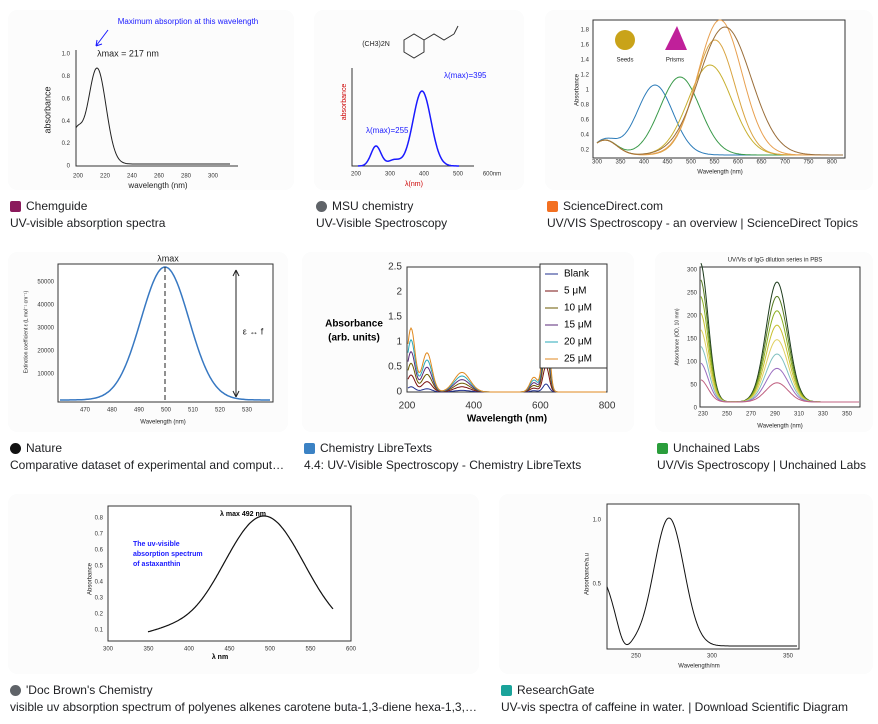 The width and height of the screenshot is (878, 724). Describe the element at coordinates (88, 223) in the screenshot. I see `result-title: UV-visible absorption spectra` at that location.